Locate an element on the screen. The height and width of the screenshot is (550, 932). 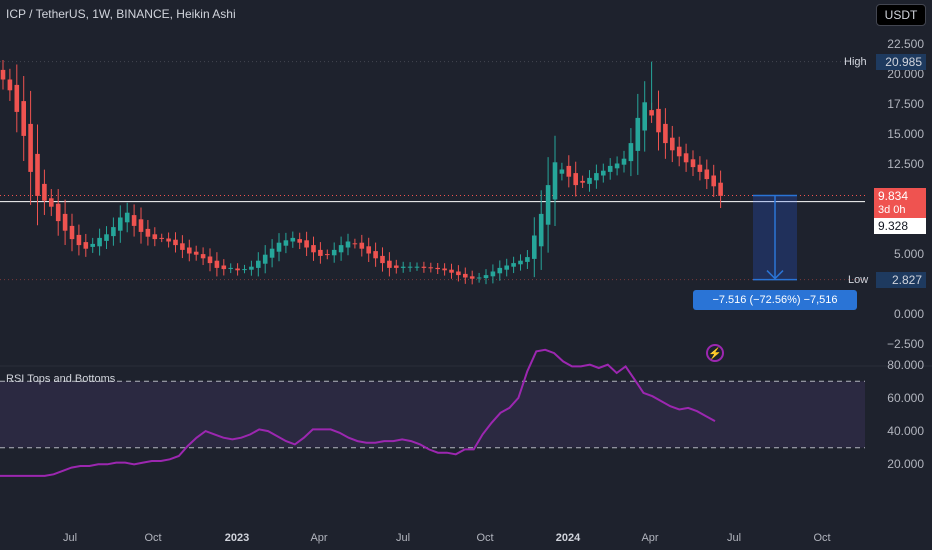
currency-button: USDT is located at coordinates (901, 15).